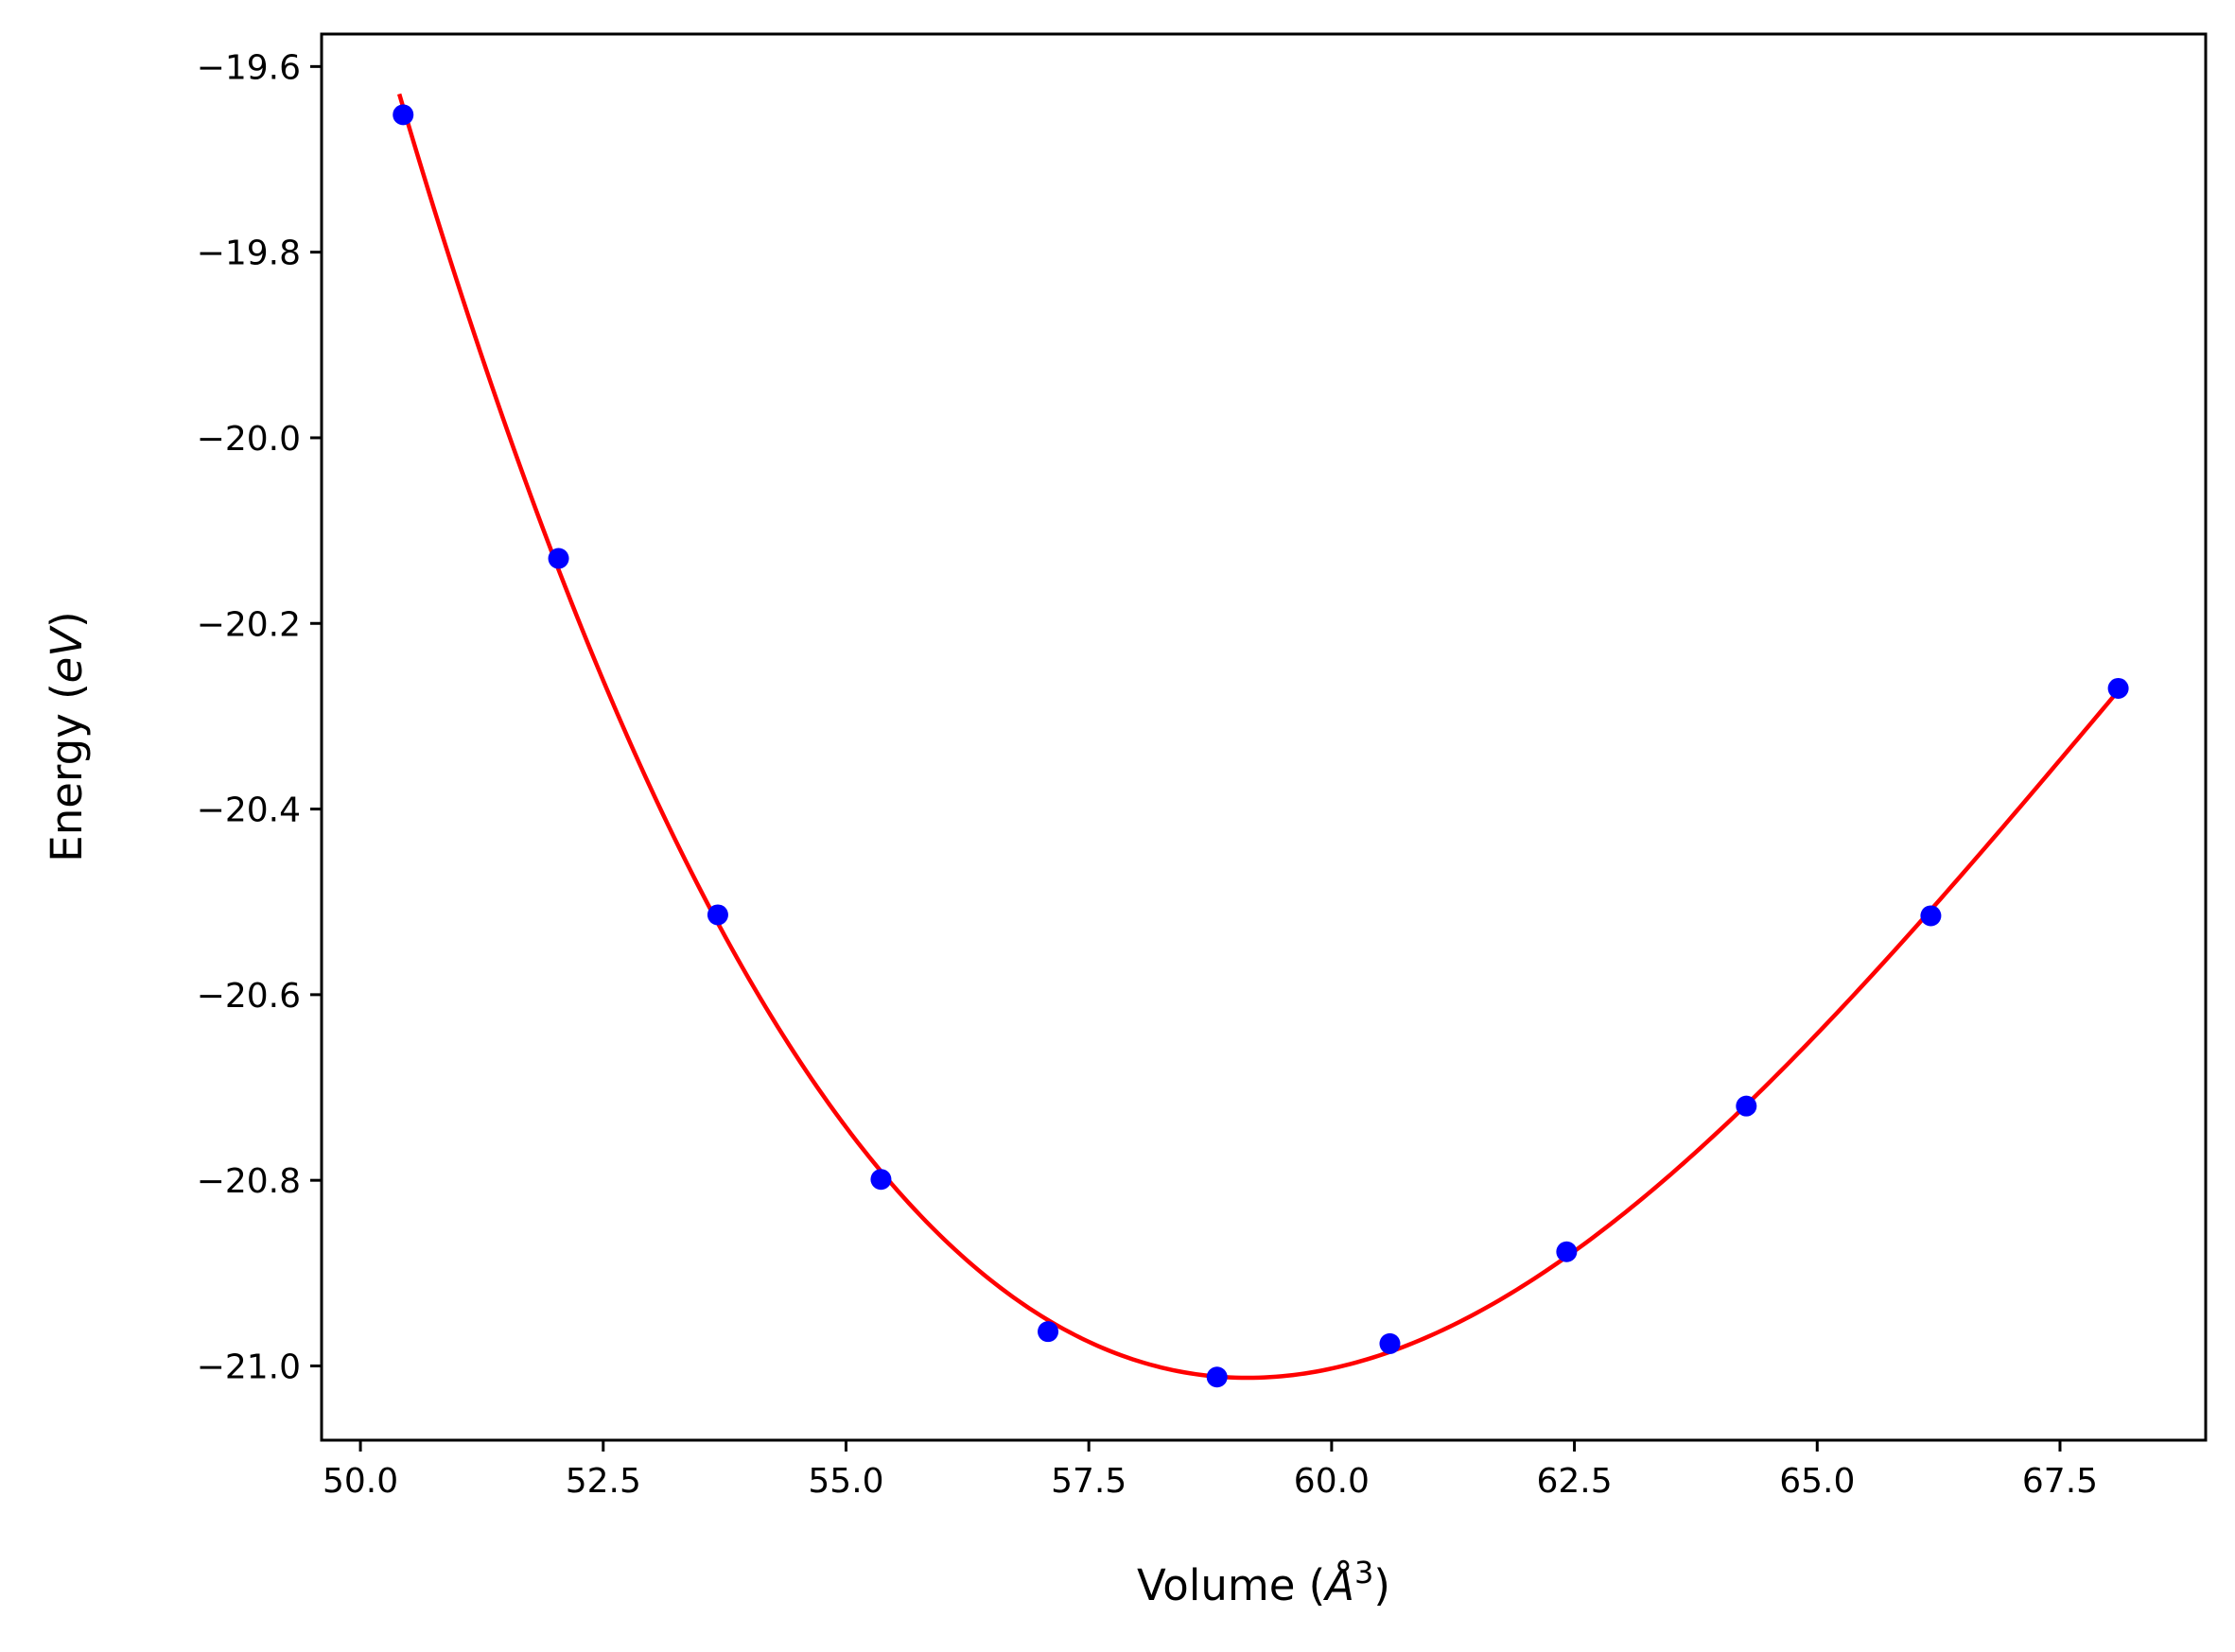 This screenshot has width=2235, height=1652. Describe the element at coordinates (1574, 1482) in the screenshot. I see `x-tick-label: 62.5` at that location.